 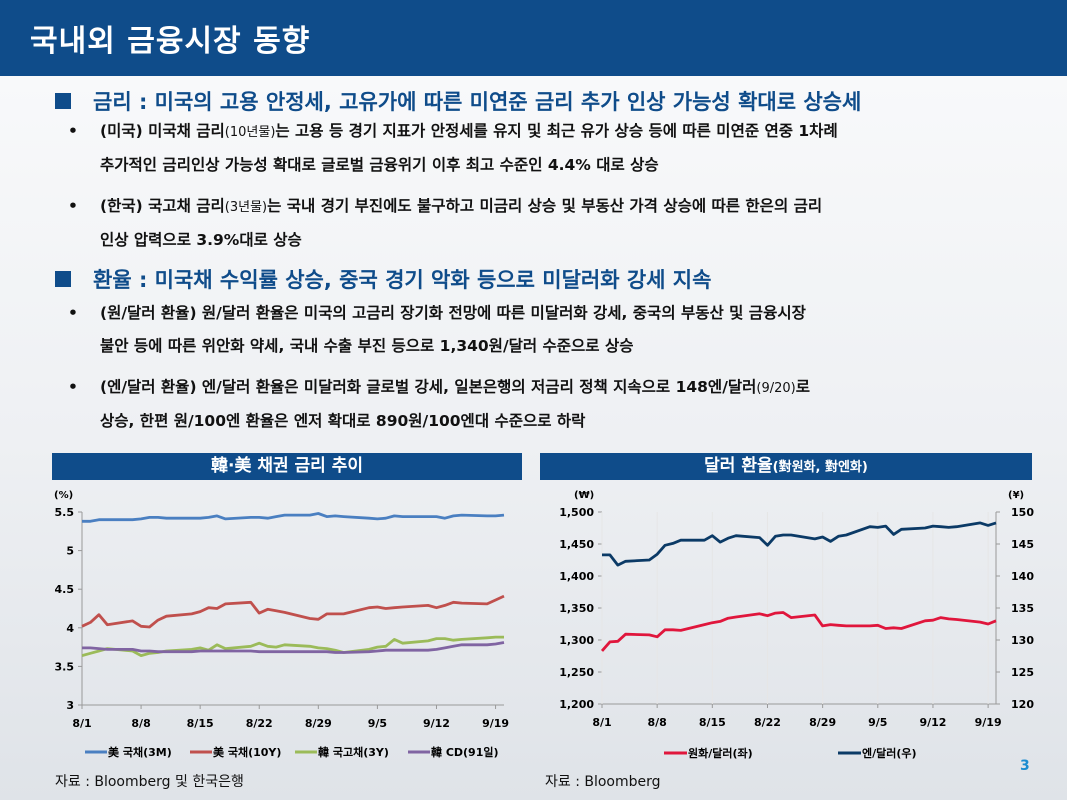 I want to click on bullet-note: (3년물), so click(x=246, y=207).